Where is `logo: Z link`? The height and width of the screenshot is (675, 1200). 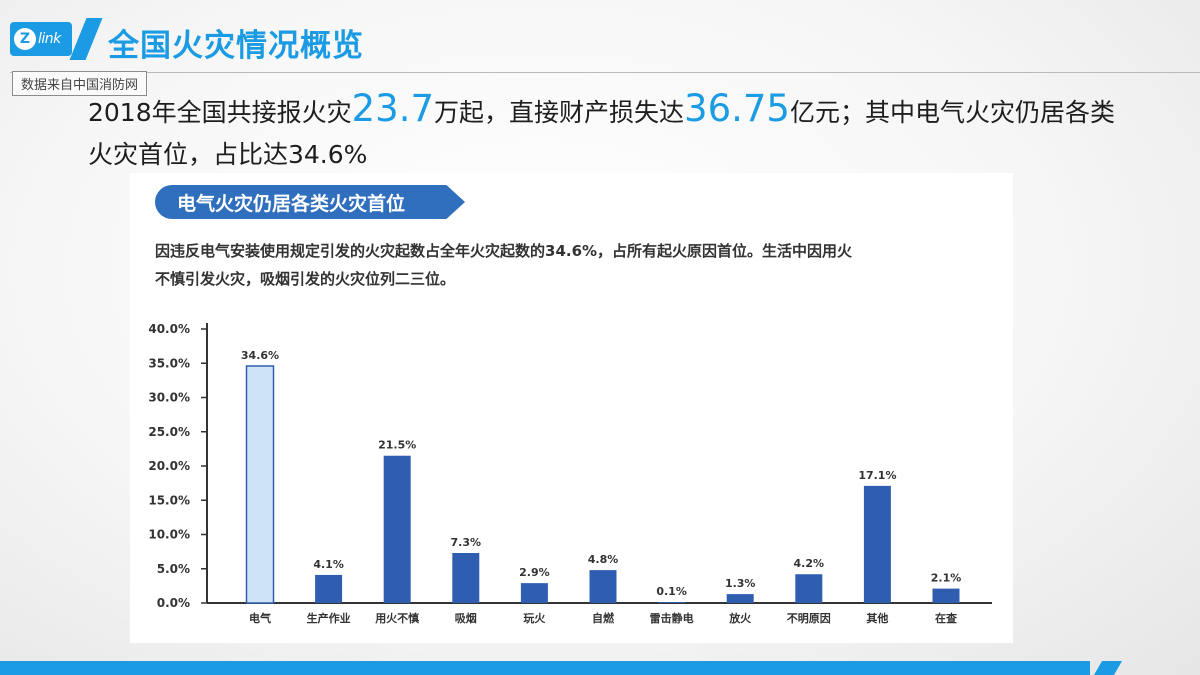 logo: Z link is located at coordinates (41, 39).